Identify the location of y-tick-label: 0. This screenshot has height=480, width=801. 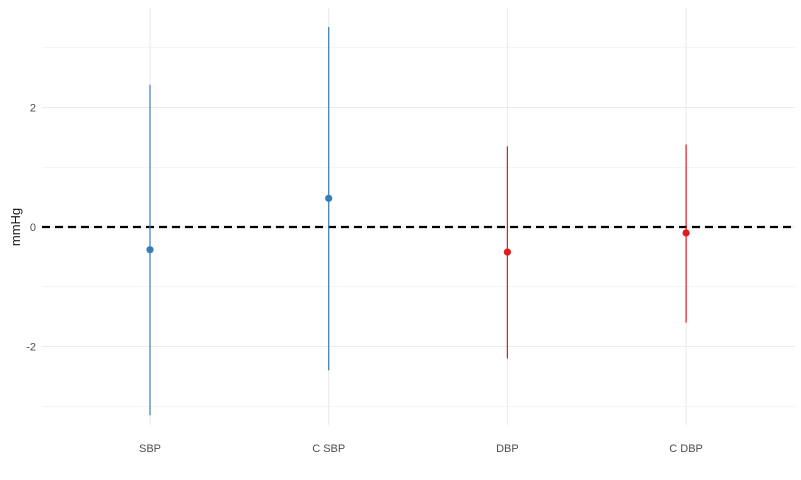
(33, 228).